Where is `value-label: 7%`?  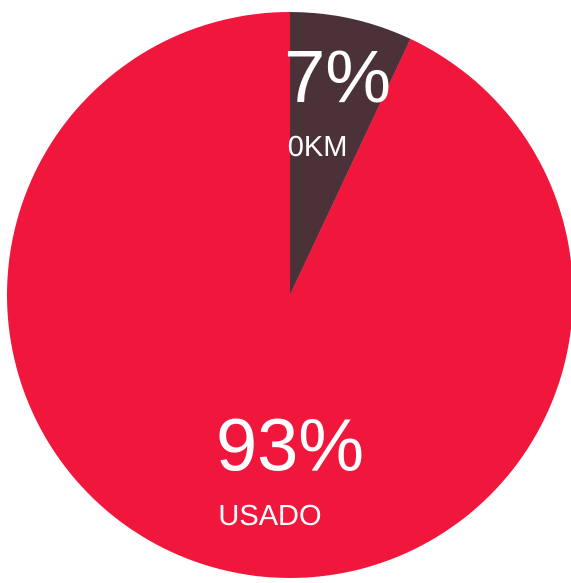 value-label: 7% is located at coordinates (337, 76).